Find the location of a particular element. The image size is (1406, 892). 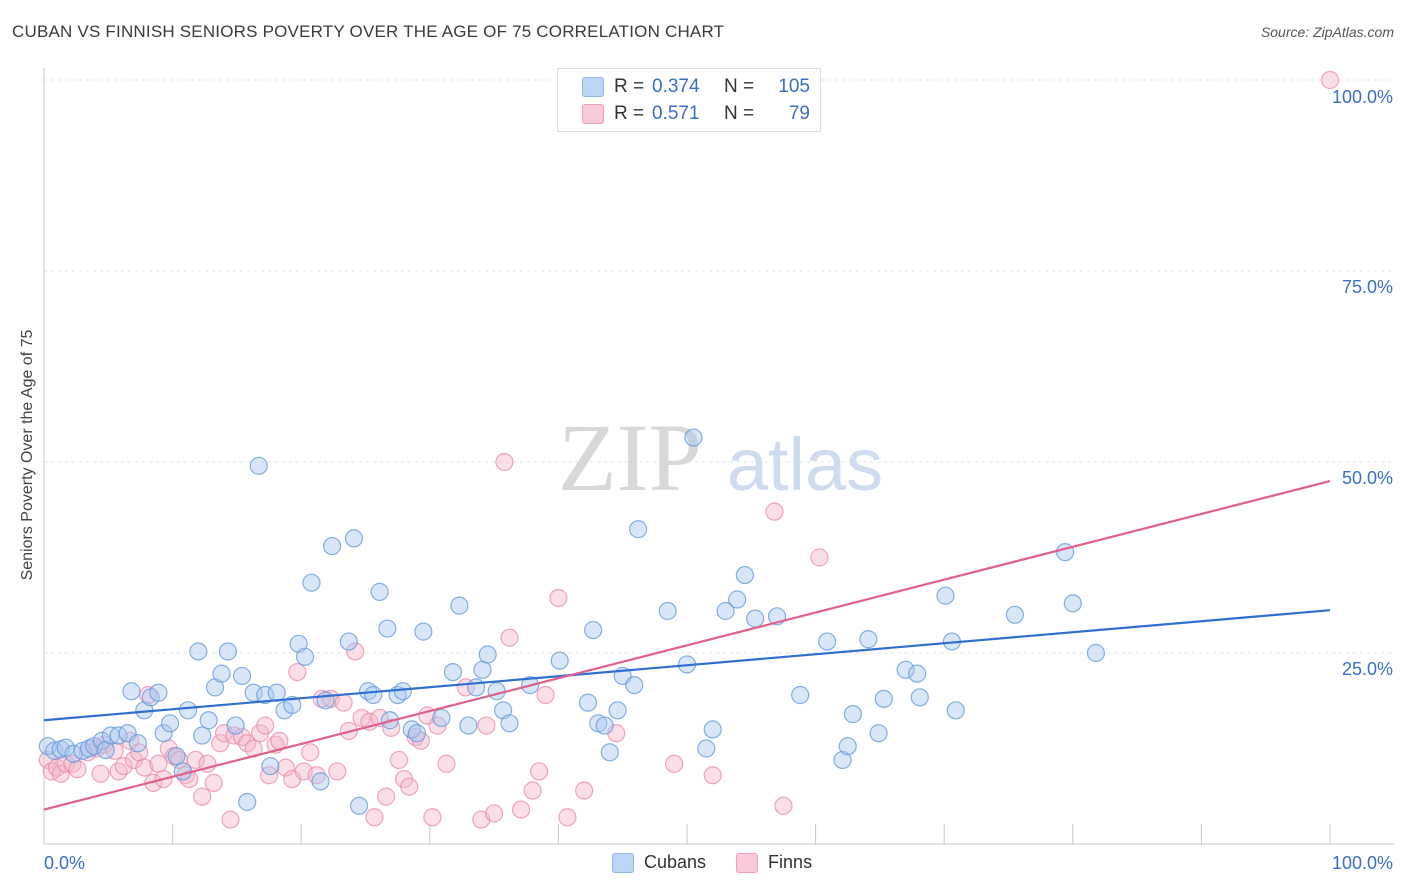

legend-row-cubans: R = 0.374 N = 105 is located at coordinates (696, 87).